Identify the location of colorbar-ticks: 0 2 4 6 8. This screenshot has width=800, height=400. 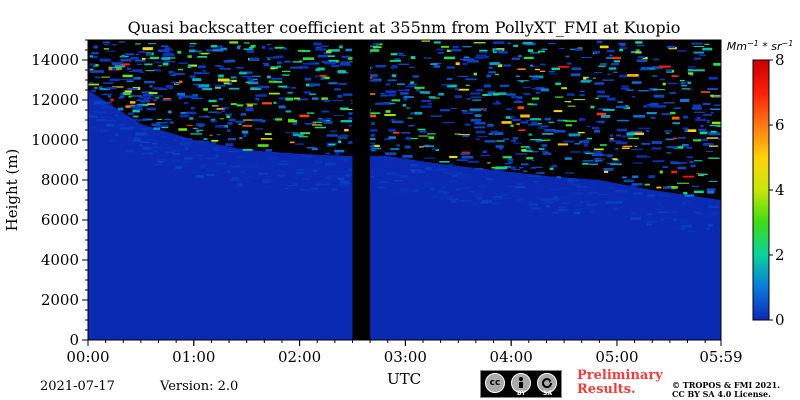
(777, 190).